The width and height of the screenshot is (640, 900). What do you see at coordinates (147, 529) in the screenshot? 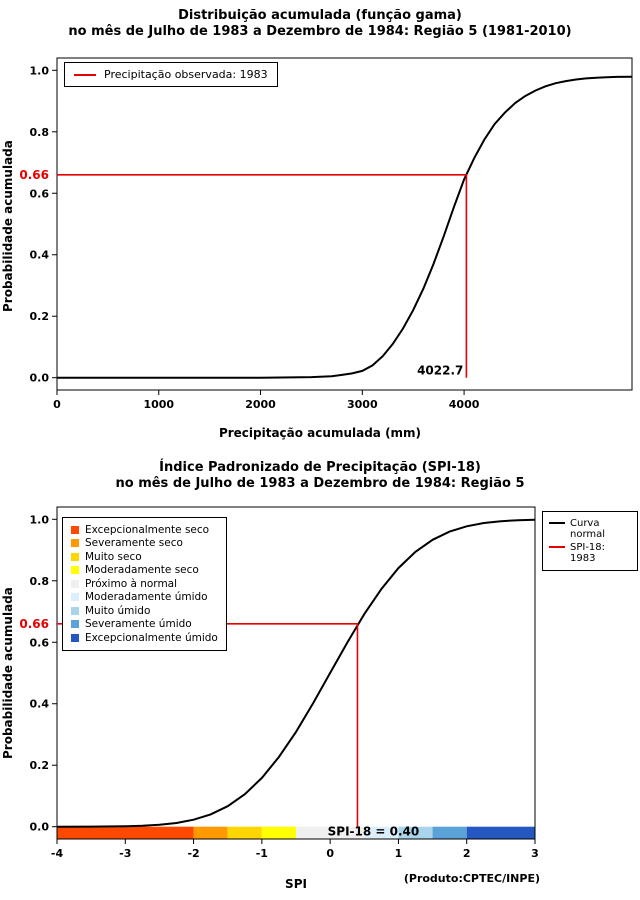
I see `spi-legend-item-label: Excepcionalmente seco` at bounding box center [147, 529].